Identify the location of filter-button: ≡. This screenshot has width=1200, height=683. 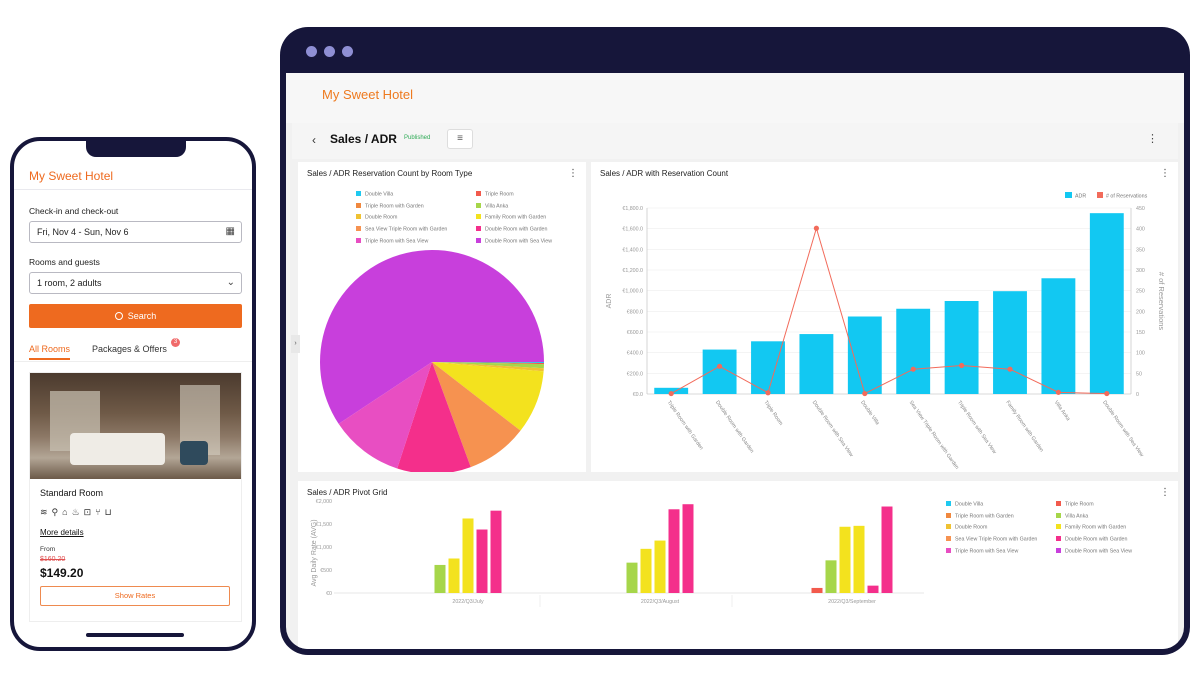
(460, 139).